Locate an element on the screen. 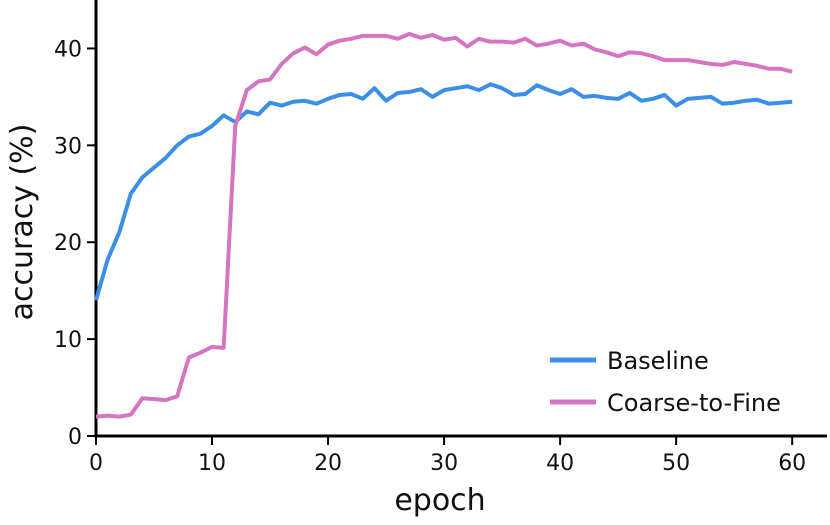  y-tick-label: 10 is located at coordinates (68, 340).